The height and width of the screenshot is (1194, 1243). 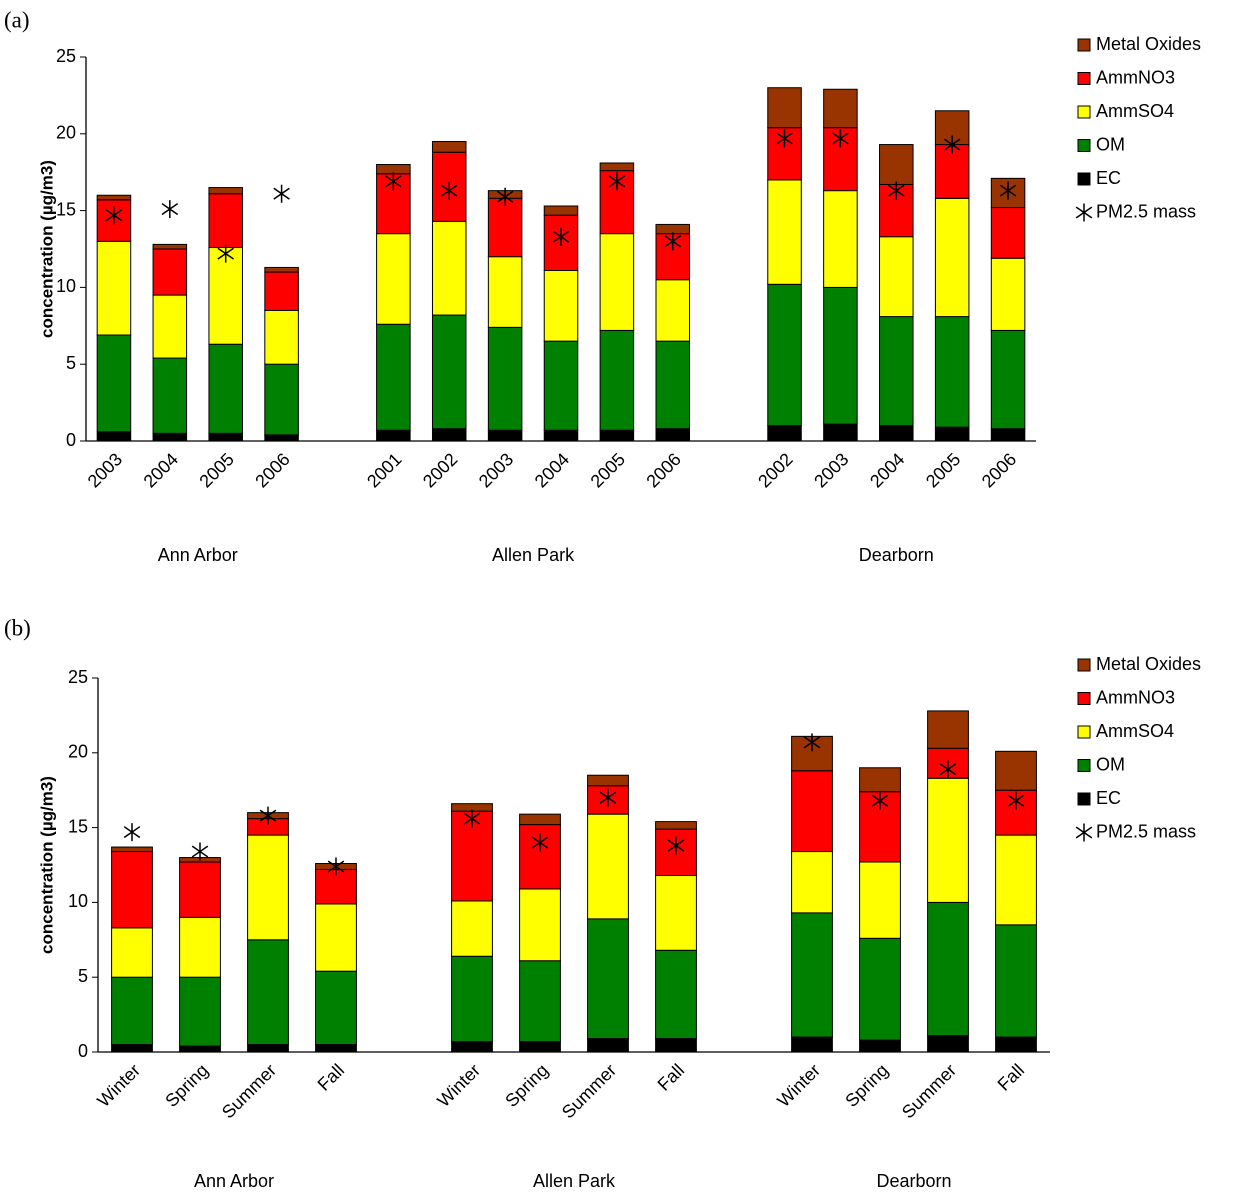 What do you see at coordinates (913, 1181) in the screenshot?
I see `group-label: Dearborn` at bounding box center [913, 1181].